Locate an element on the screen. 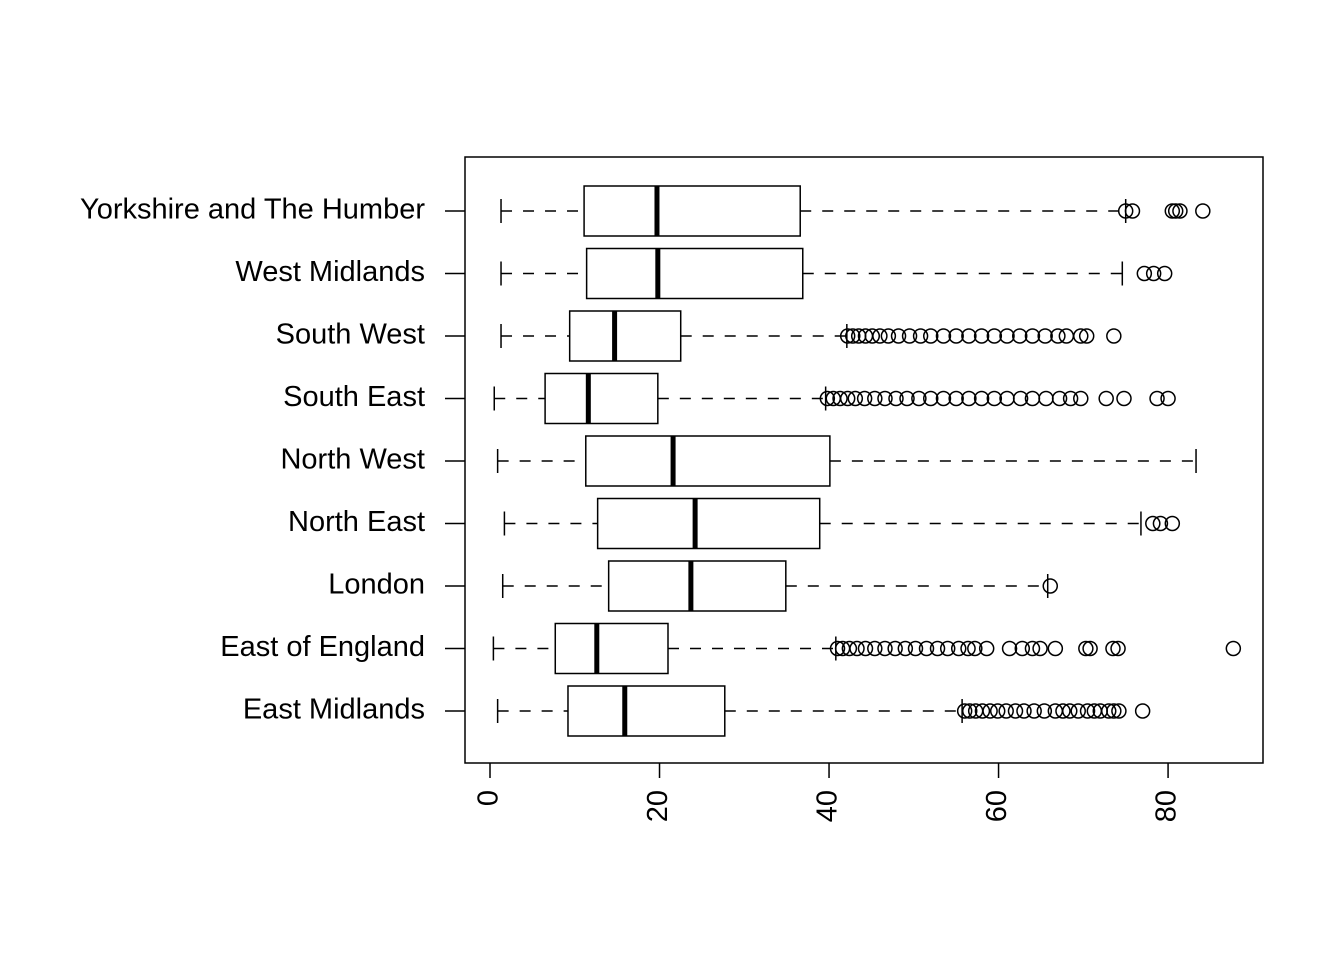  x-tick-label: 0 is located at coordinates (489, 798).